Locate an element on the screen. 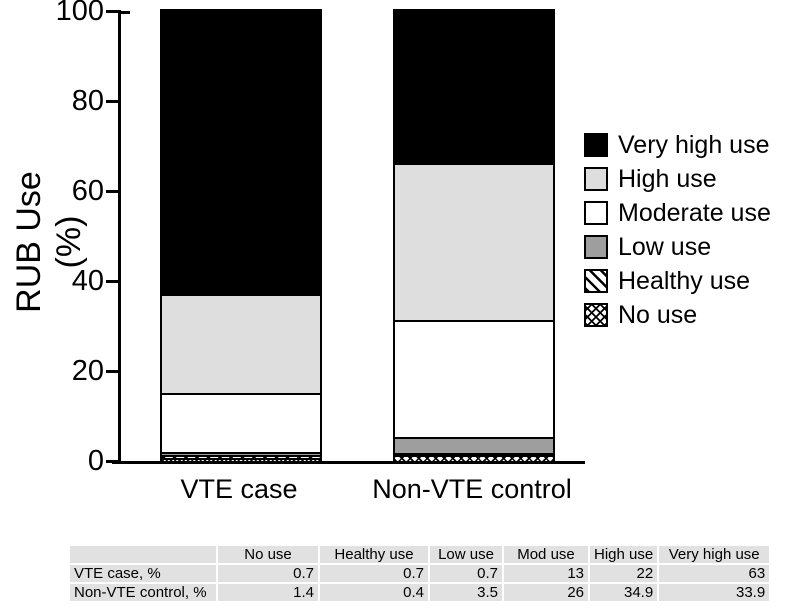 This screenshot has width=800, height=609. table-row-label: VTE case, % is located at coordinates (143, 573).